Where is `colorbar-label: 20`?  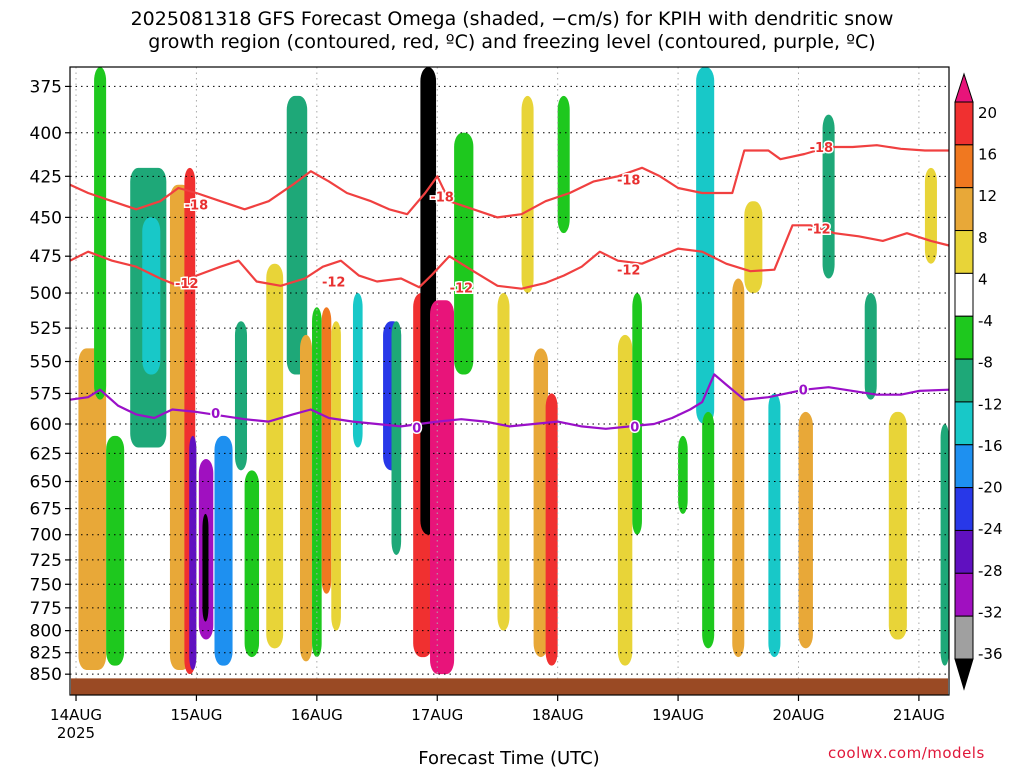 colorbar-label: 20 is located at coordinates (987, 113).